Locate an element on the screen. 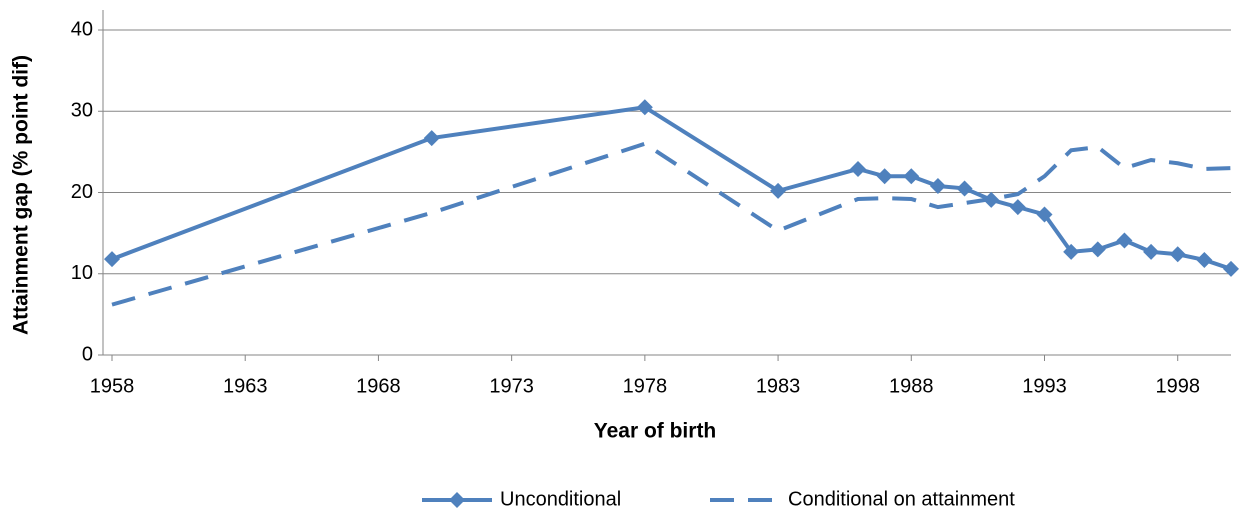 Image resolution: width=1241 pixels, height=517 pixels. y-tick-label: 40 is located at coordinates (82, 29).